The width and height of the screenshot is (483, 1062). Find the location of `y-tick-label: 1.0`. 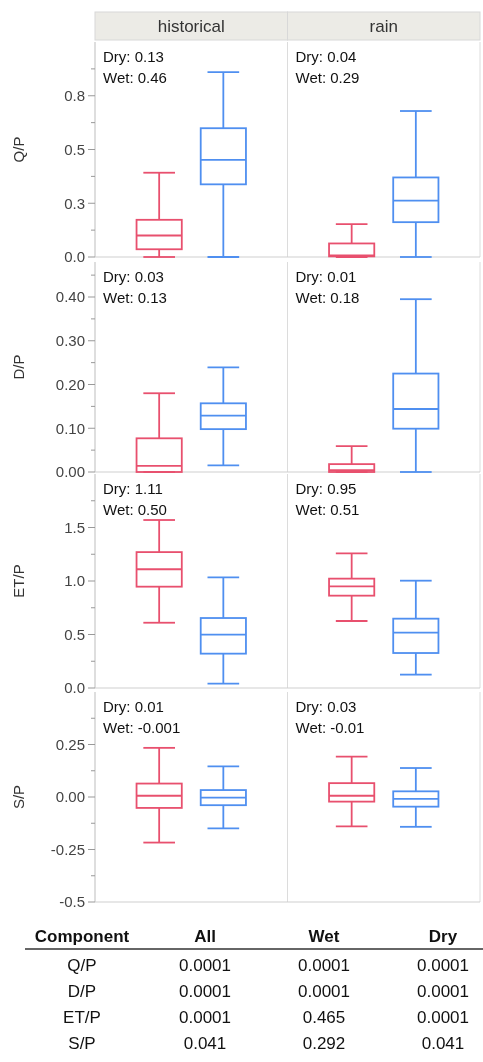

y-tick-label: 1.0 is located at coordinates (74, 581).